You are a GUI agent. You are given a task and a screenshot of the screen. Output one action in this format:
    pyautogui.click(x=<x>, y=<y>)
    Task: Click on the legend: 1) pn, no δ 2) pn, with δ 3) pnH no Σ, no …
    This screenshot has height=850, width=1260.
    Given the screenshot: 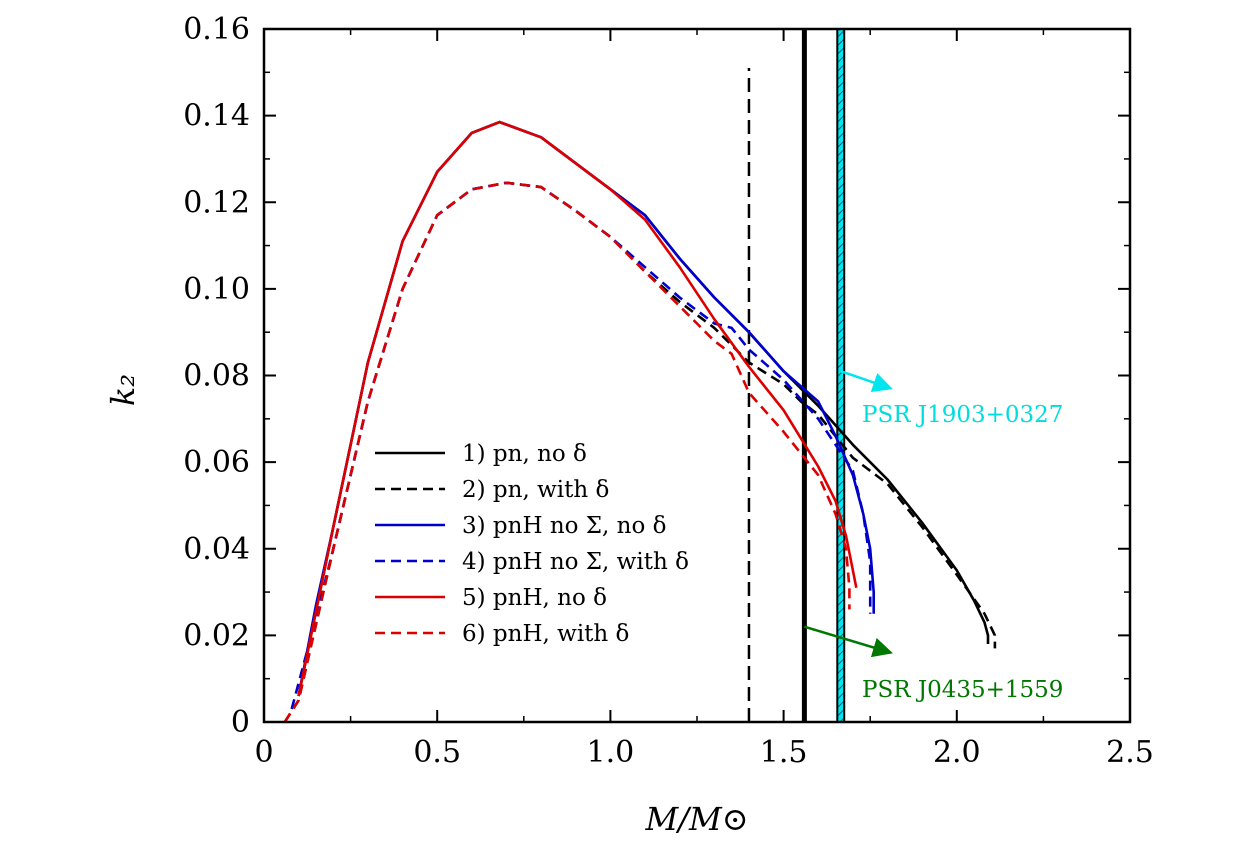 What is the action you would take?
    pyautogui.click(x=532, y=544)
    